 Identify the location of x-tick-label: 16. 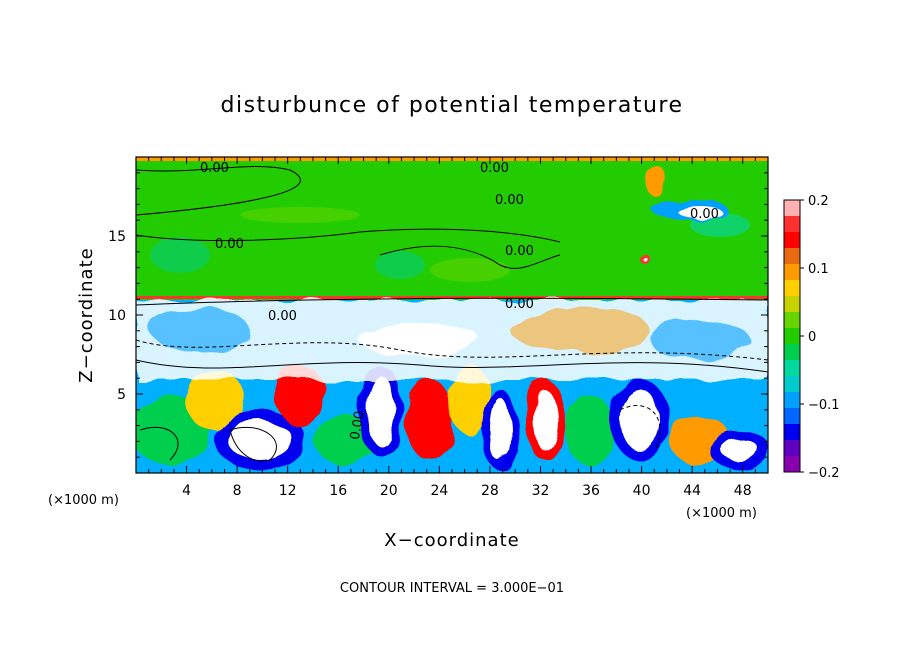
(338, 491).